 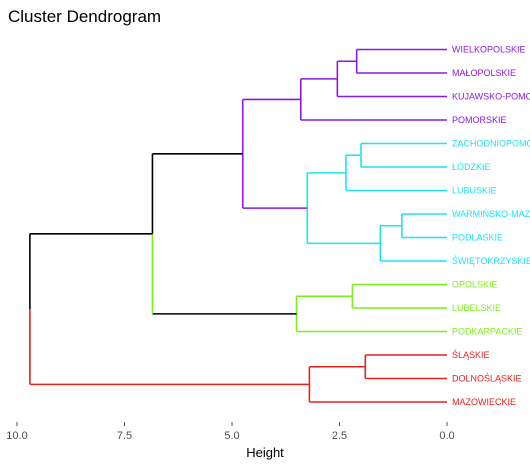 I want to click on leaf-label: MAZOWIECKIE, so click(x=484, y=402).